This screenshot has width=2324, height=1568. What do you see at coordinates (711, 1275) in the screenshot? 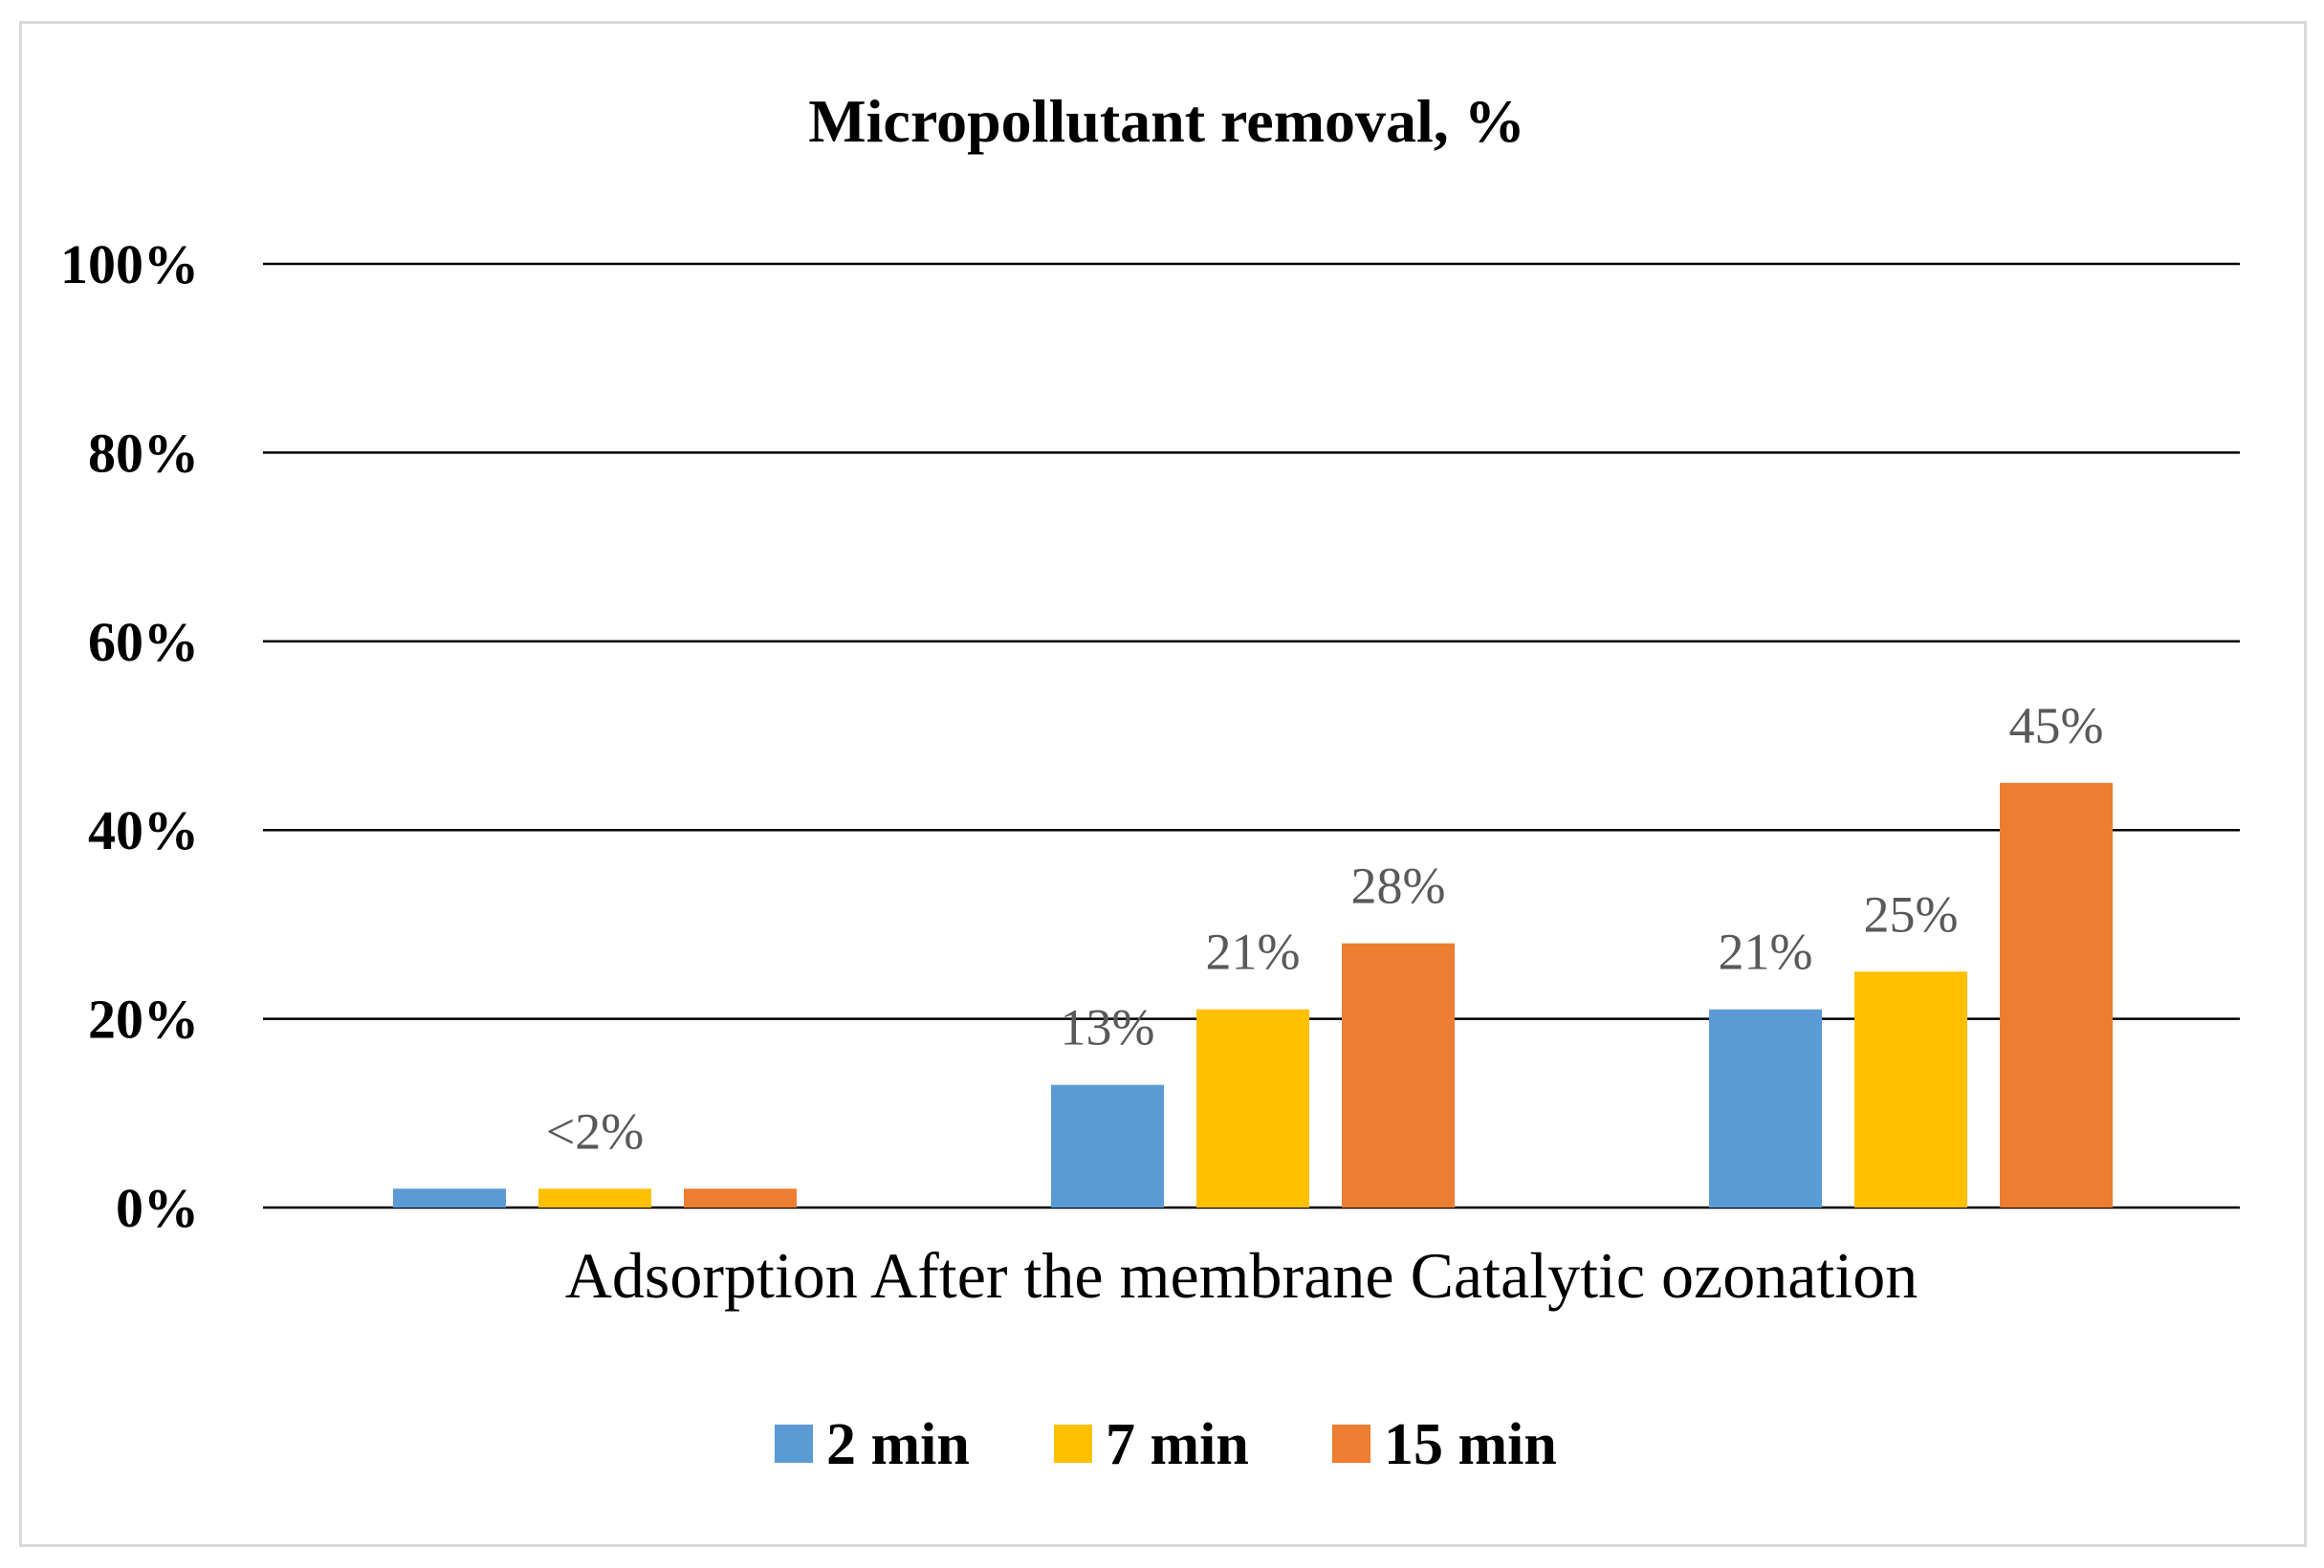
I see `category-label: Adsorption` at bounding box center [711, 1275].